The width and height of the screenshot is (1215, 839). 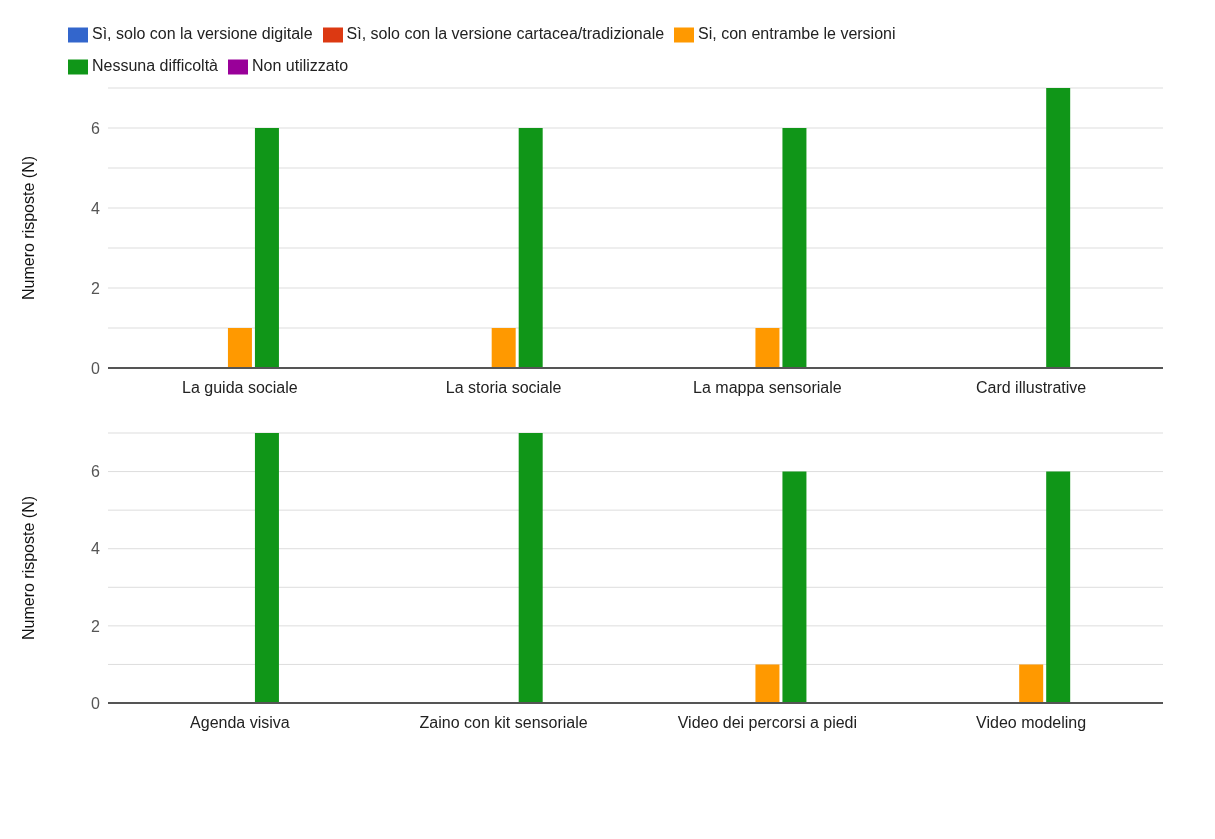 What do you see at coordinates (240, 723) in the screenshot?
I see `x-tick-label: Agenda visiva` at bounding box center [240, 723].